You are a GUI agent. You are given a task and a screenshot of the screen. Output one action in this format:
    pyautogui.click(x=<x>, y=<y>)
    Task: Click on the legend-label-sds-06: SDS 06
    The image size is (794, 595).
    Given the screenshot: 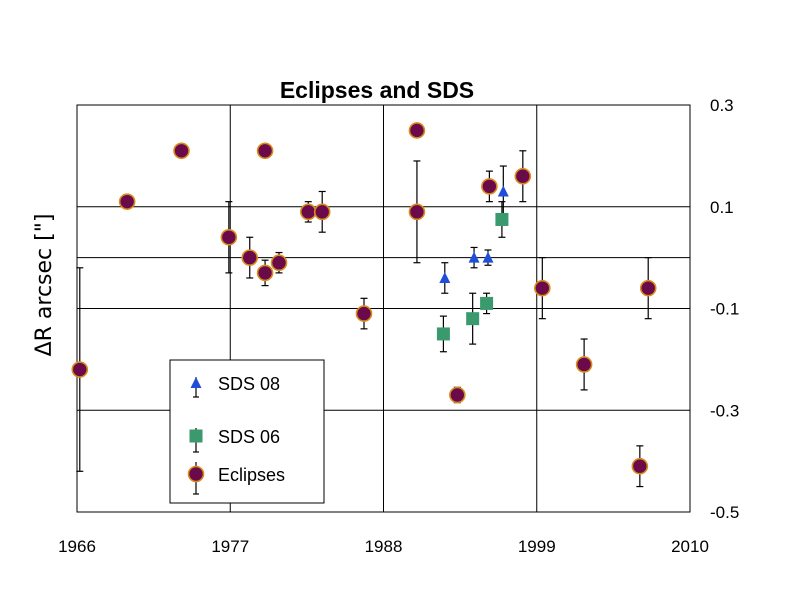 What is the action you would take?
    pyautogui.click(x=249, y=437)
    